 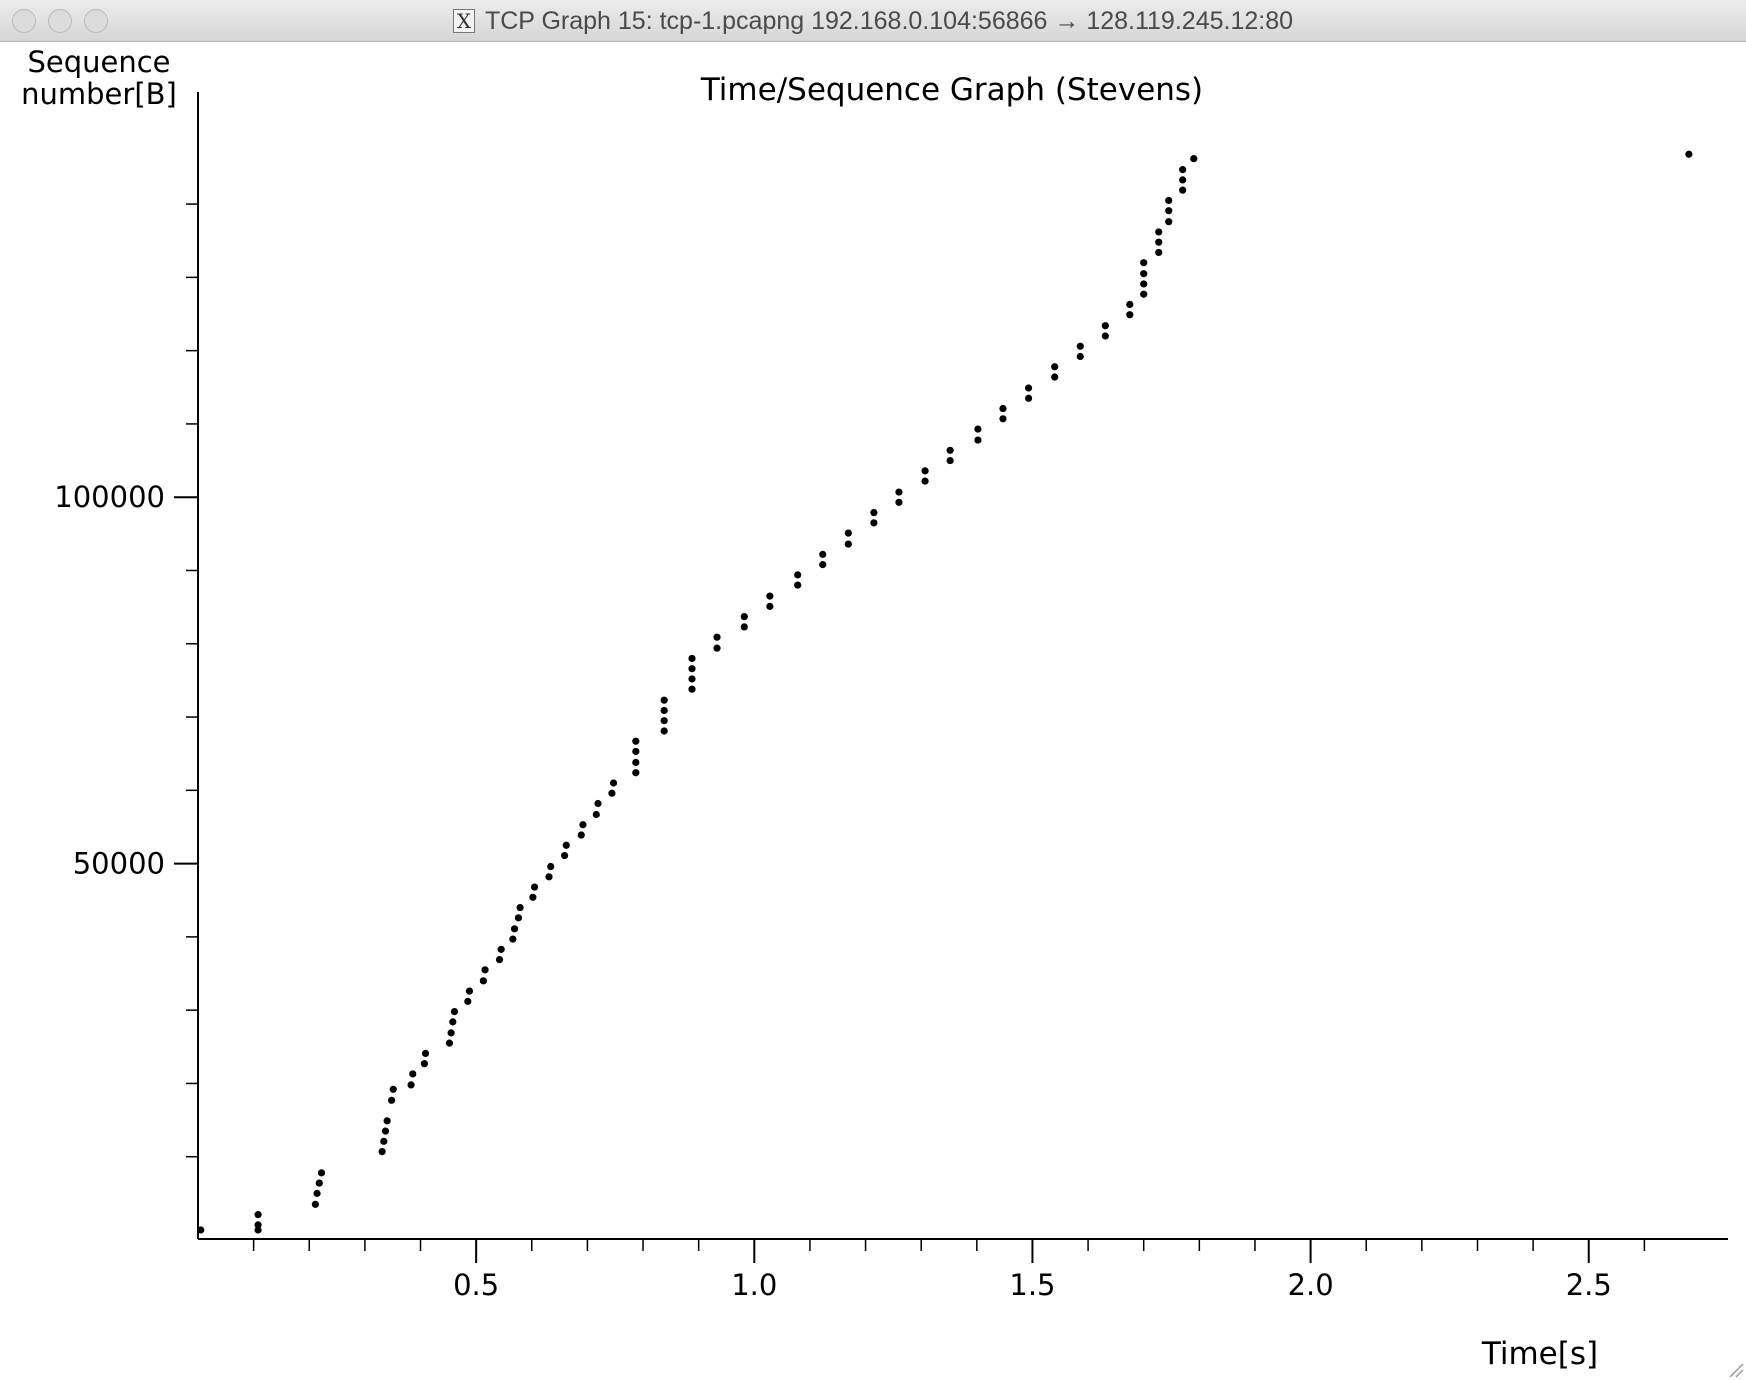 What do you see at coordinates (1539, 1354) in the screenshot?
I see `x-axis-label: Time[s]` at bounding box center [1539, 1354].